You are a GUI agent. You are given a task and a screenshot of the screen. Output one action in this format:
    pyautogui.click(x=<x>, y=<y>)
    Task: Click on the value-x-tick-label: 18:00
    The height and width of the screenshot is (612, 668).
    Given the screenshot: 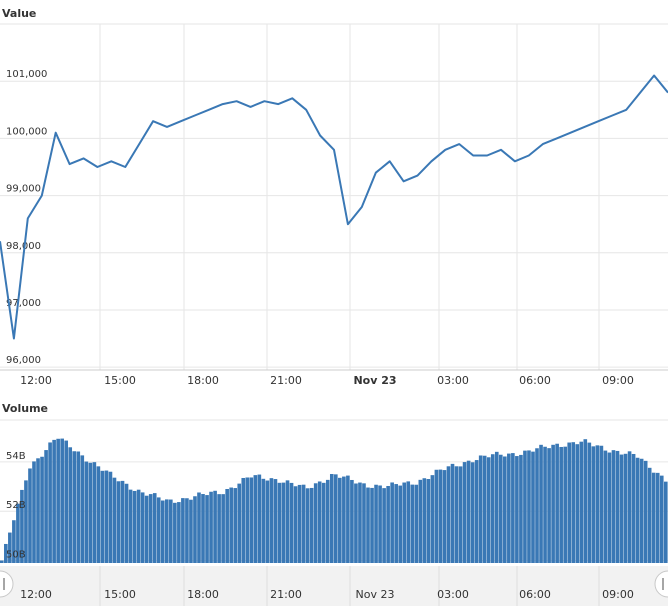 What is the action you would take?
    pyautogui.click(x=203, y=380)
    